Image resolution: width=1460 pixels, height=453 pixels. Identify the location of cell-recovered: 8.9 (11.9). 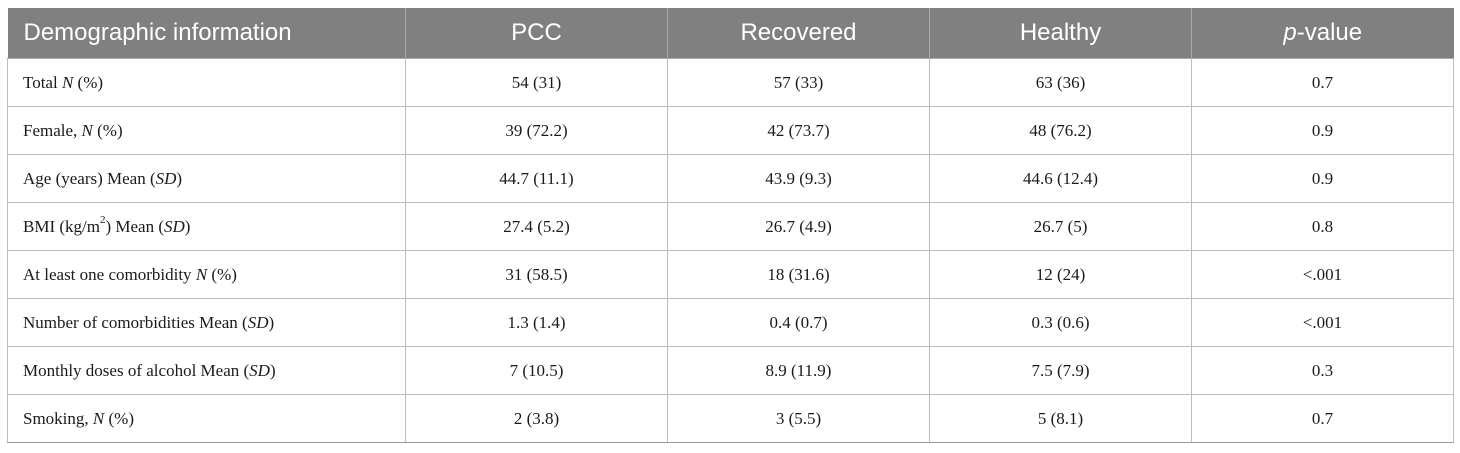
(798, 370).